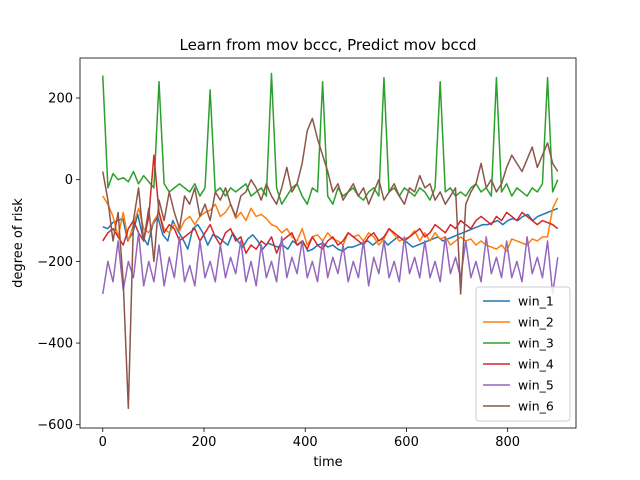  What do you see at coordinates (18, 243) in the screenshot?
I see `y-axis-label: degree of risk` at bounding box center [18, 243].